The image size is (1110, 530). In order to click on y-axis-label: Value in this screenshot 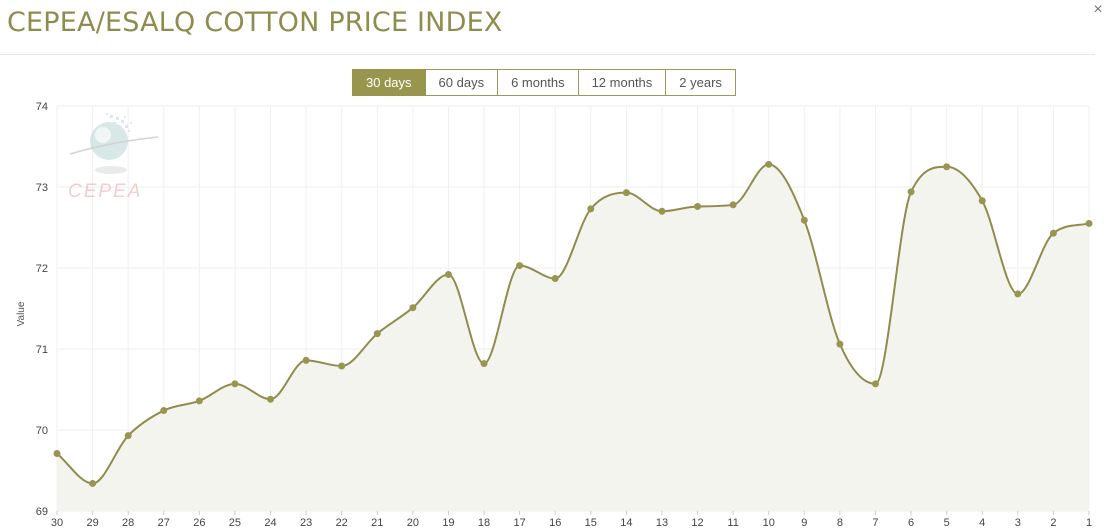, I will do `click(21, 313)`.